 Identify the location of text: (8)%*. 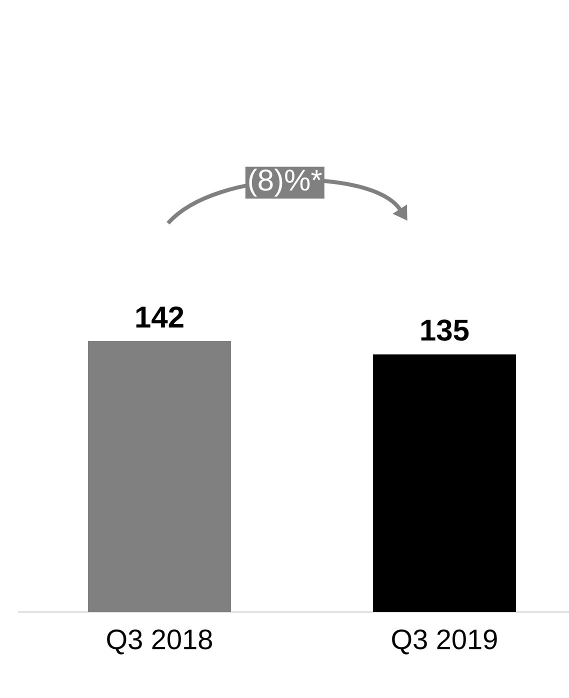
(285, 182).